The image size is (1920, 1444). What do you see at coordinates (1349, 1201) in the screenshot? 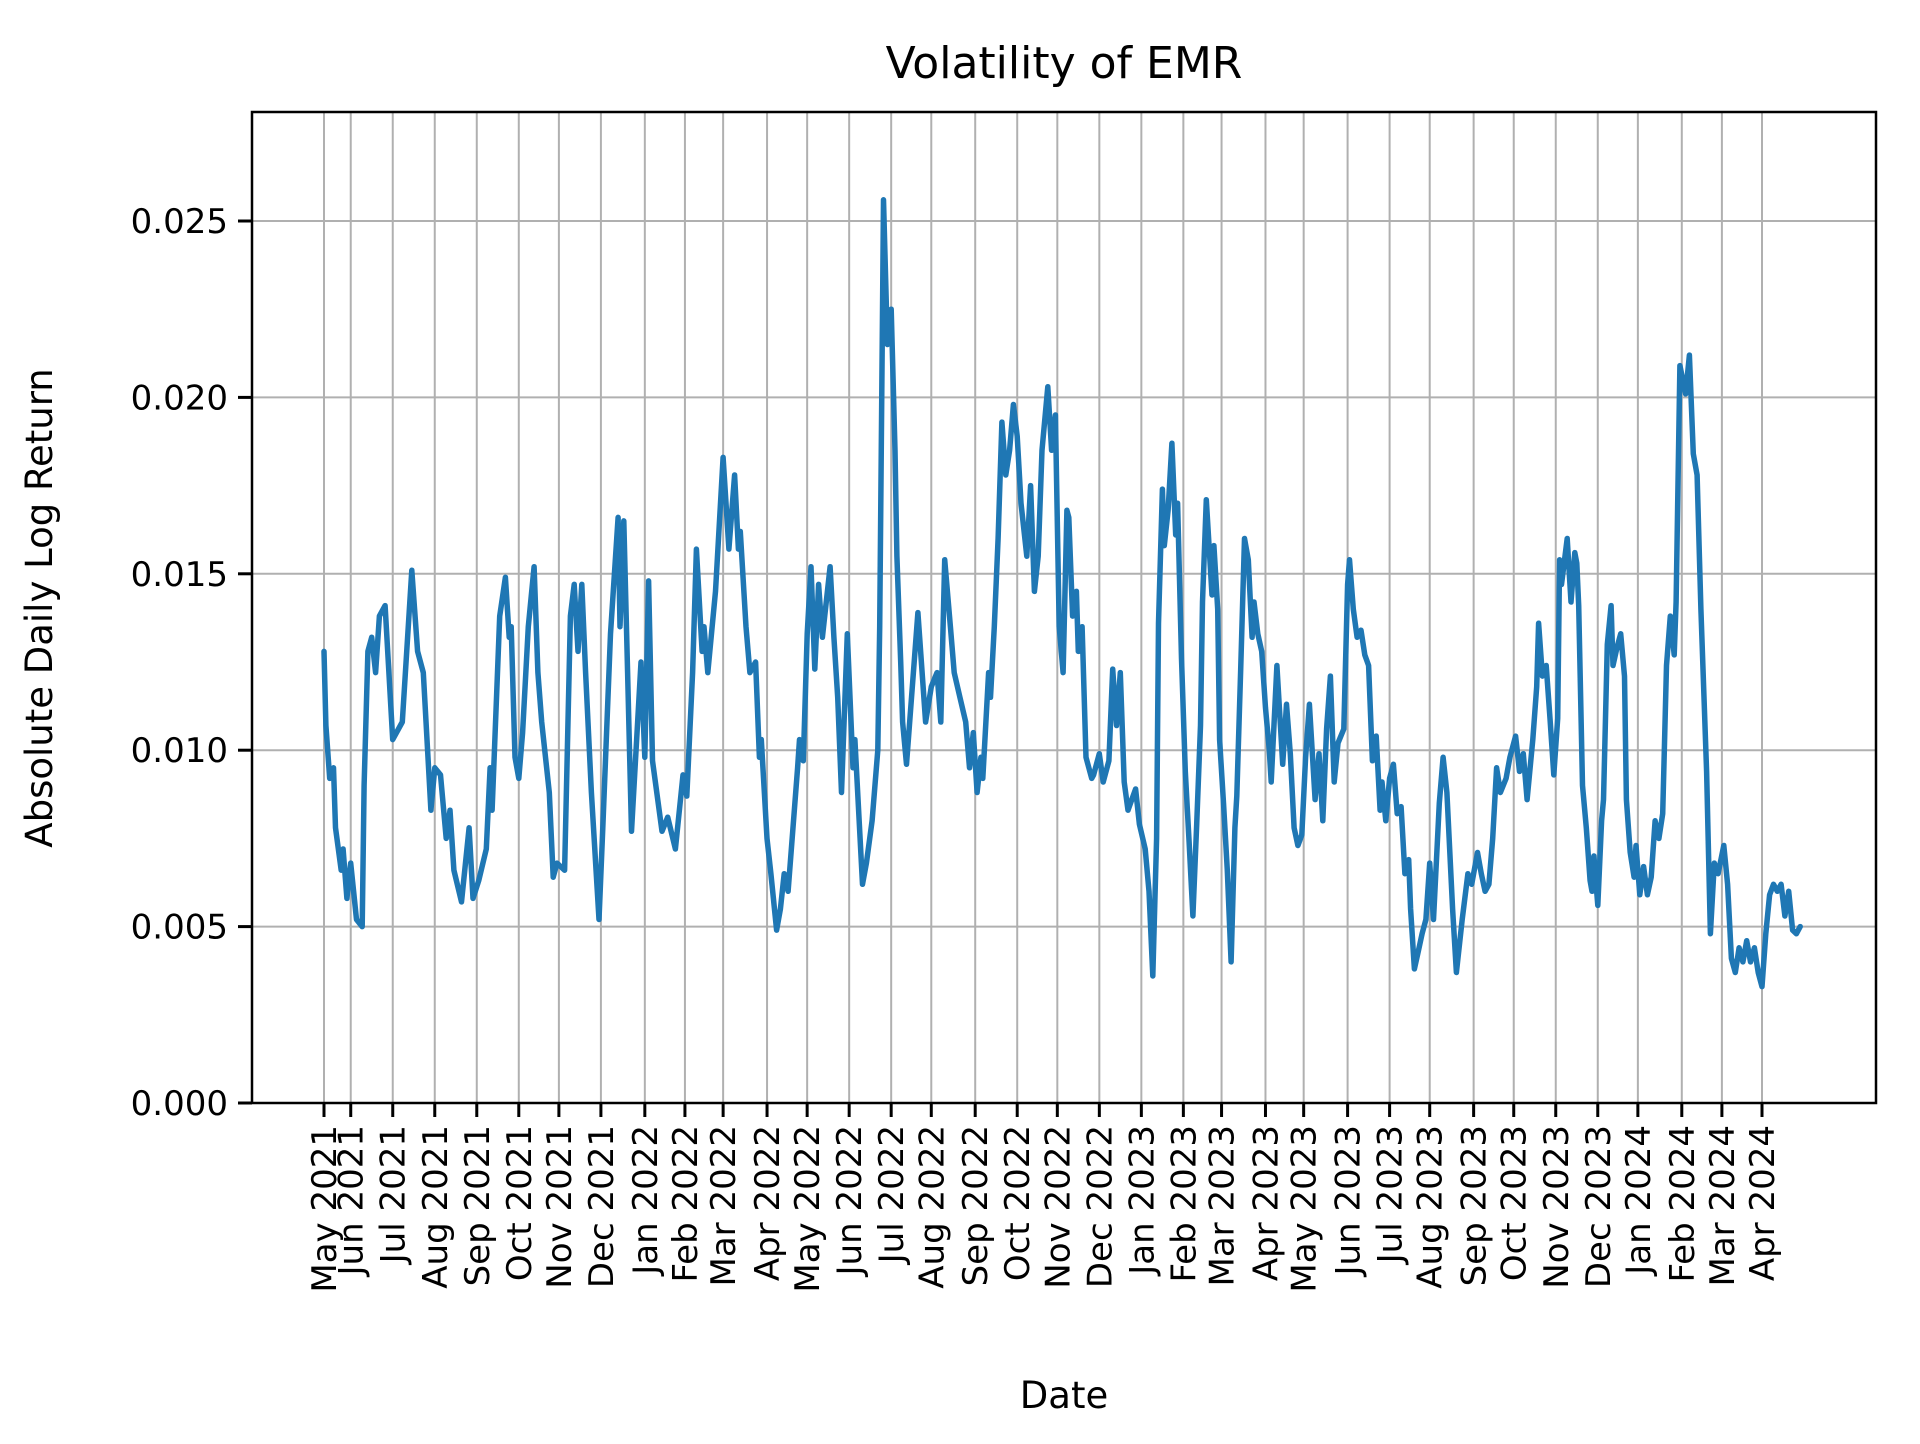
I see `x-tick-label: Jun 2023` at bounding box center [1349, 1201].